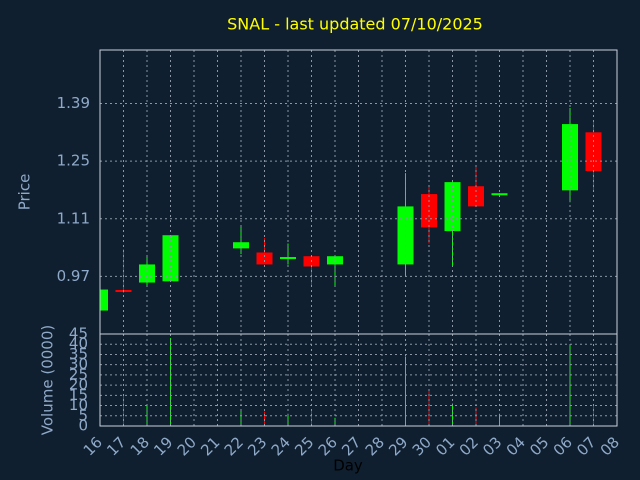  Describe the element at coordinates (73, 218) in the screenshot. I see `y-tick-label: 1.11` at that location.